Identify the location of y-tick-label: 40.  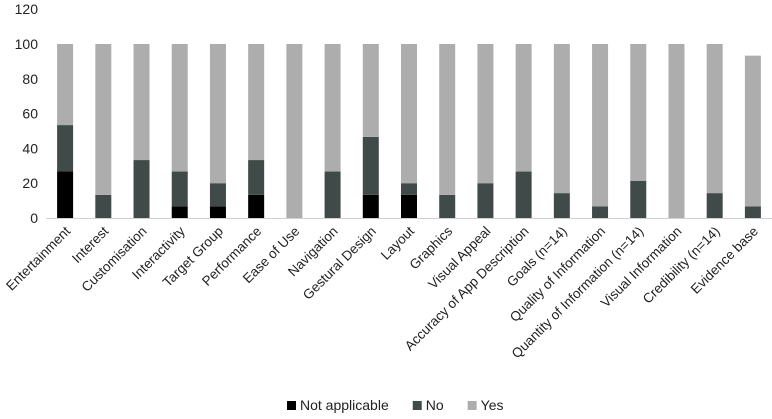
(30, 148).